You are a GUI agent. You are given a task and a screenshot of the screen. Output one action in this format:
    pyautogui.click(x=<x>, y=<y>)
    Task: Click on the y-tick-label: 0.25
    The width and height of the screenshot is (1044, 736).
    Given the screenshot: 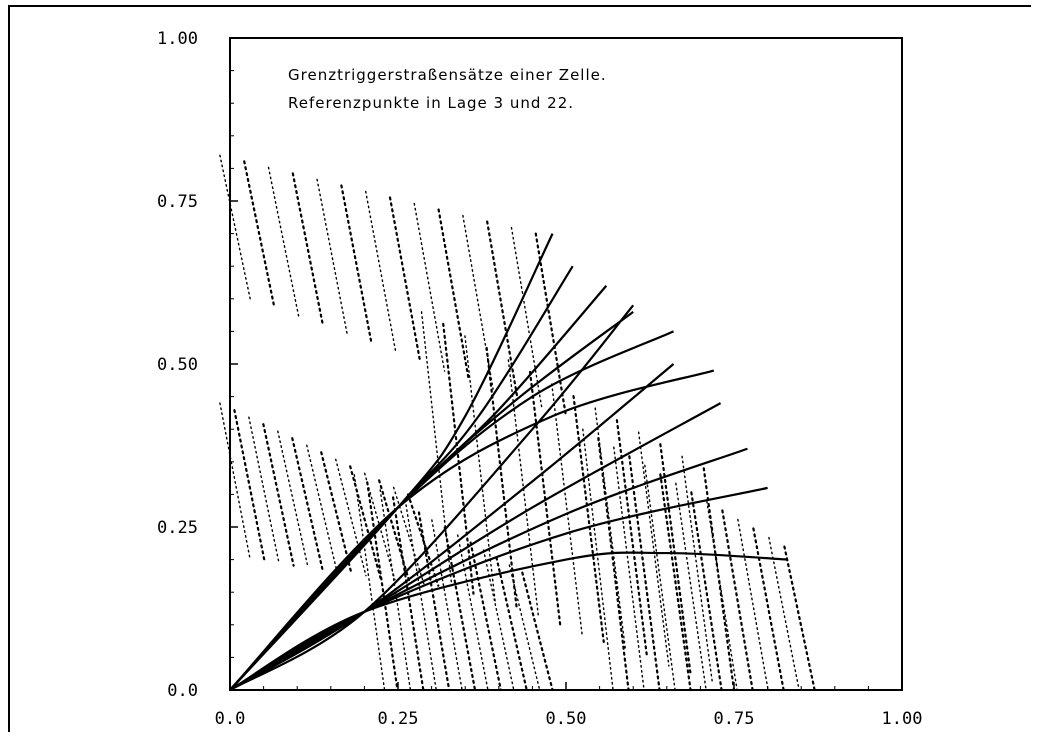 What is the action you would take?
    pyautogui.click(x=177, y=528)
    